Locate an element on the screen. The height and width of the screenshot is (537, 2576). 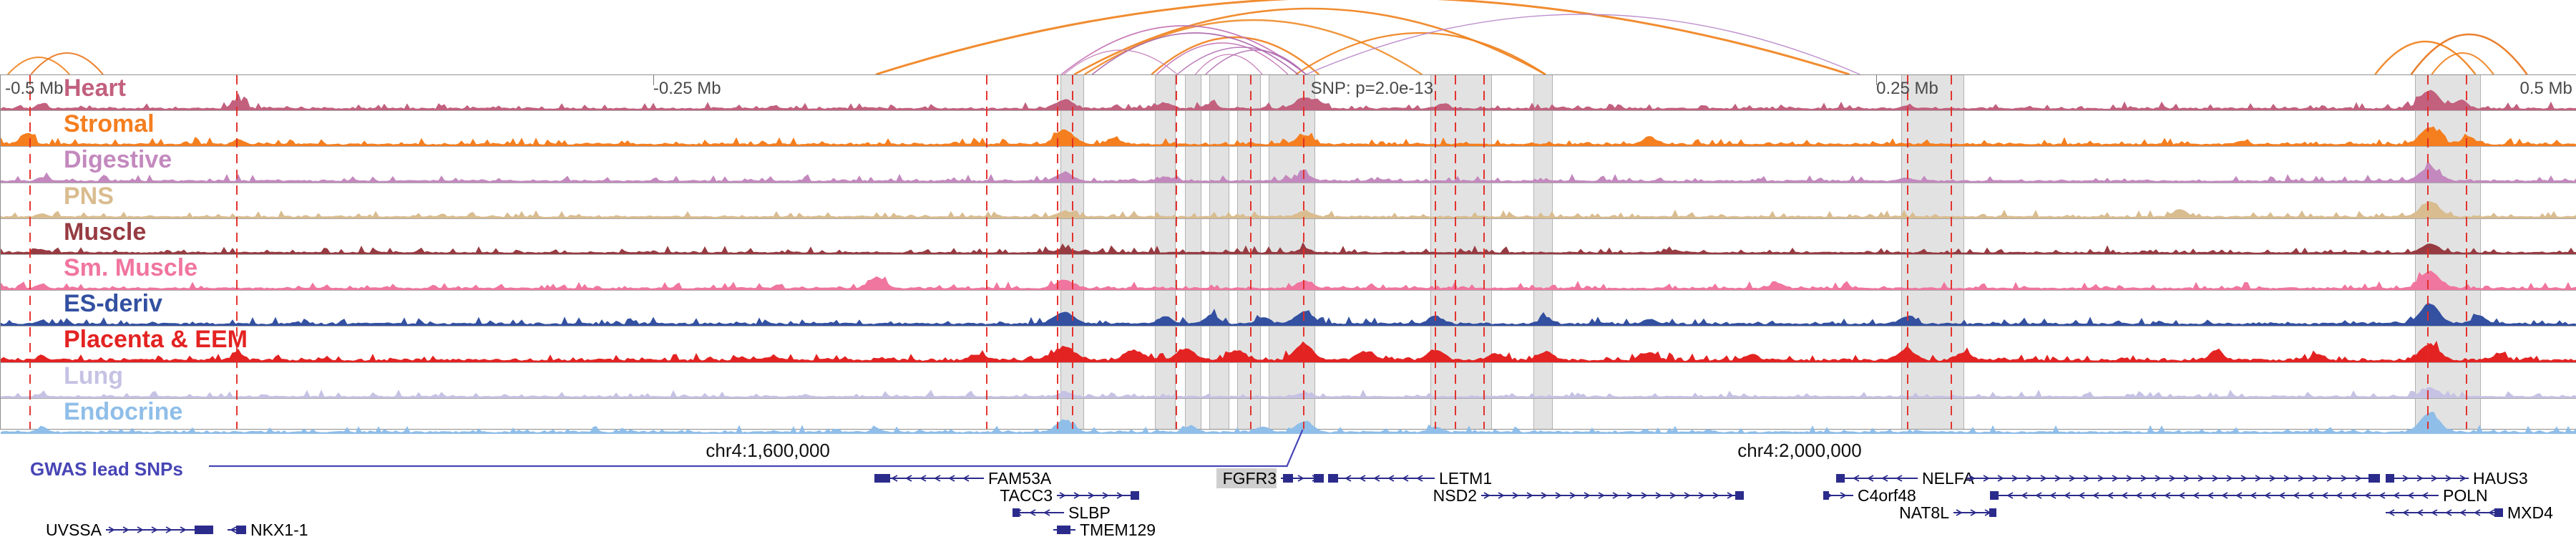
gene-label-nelfa: NELFA is located at coordinates (1948, 478).